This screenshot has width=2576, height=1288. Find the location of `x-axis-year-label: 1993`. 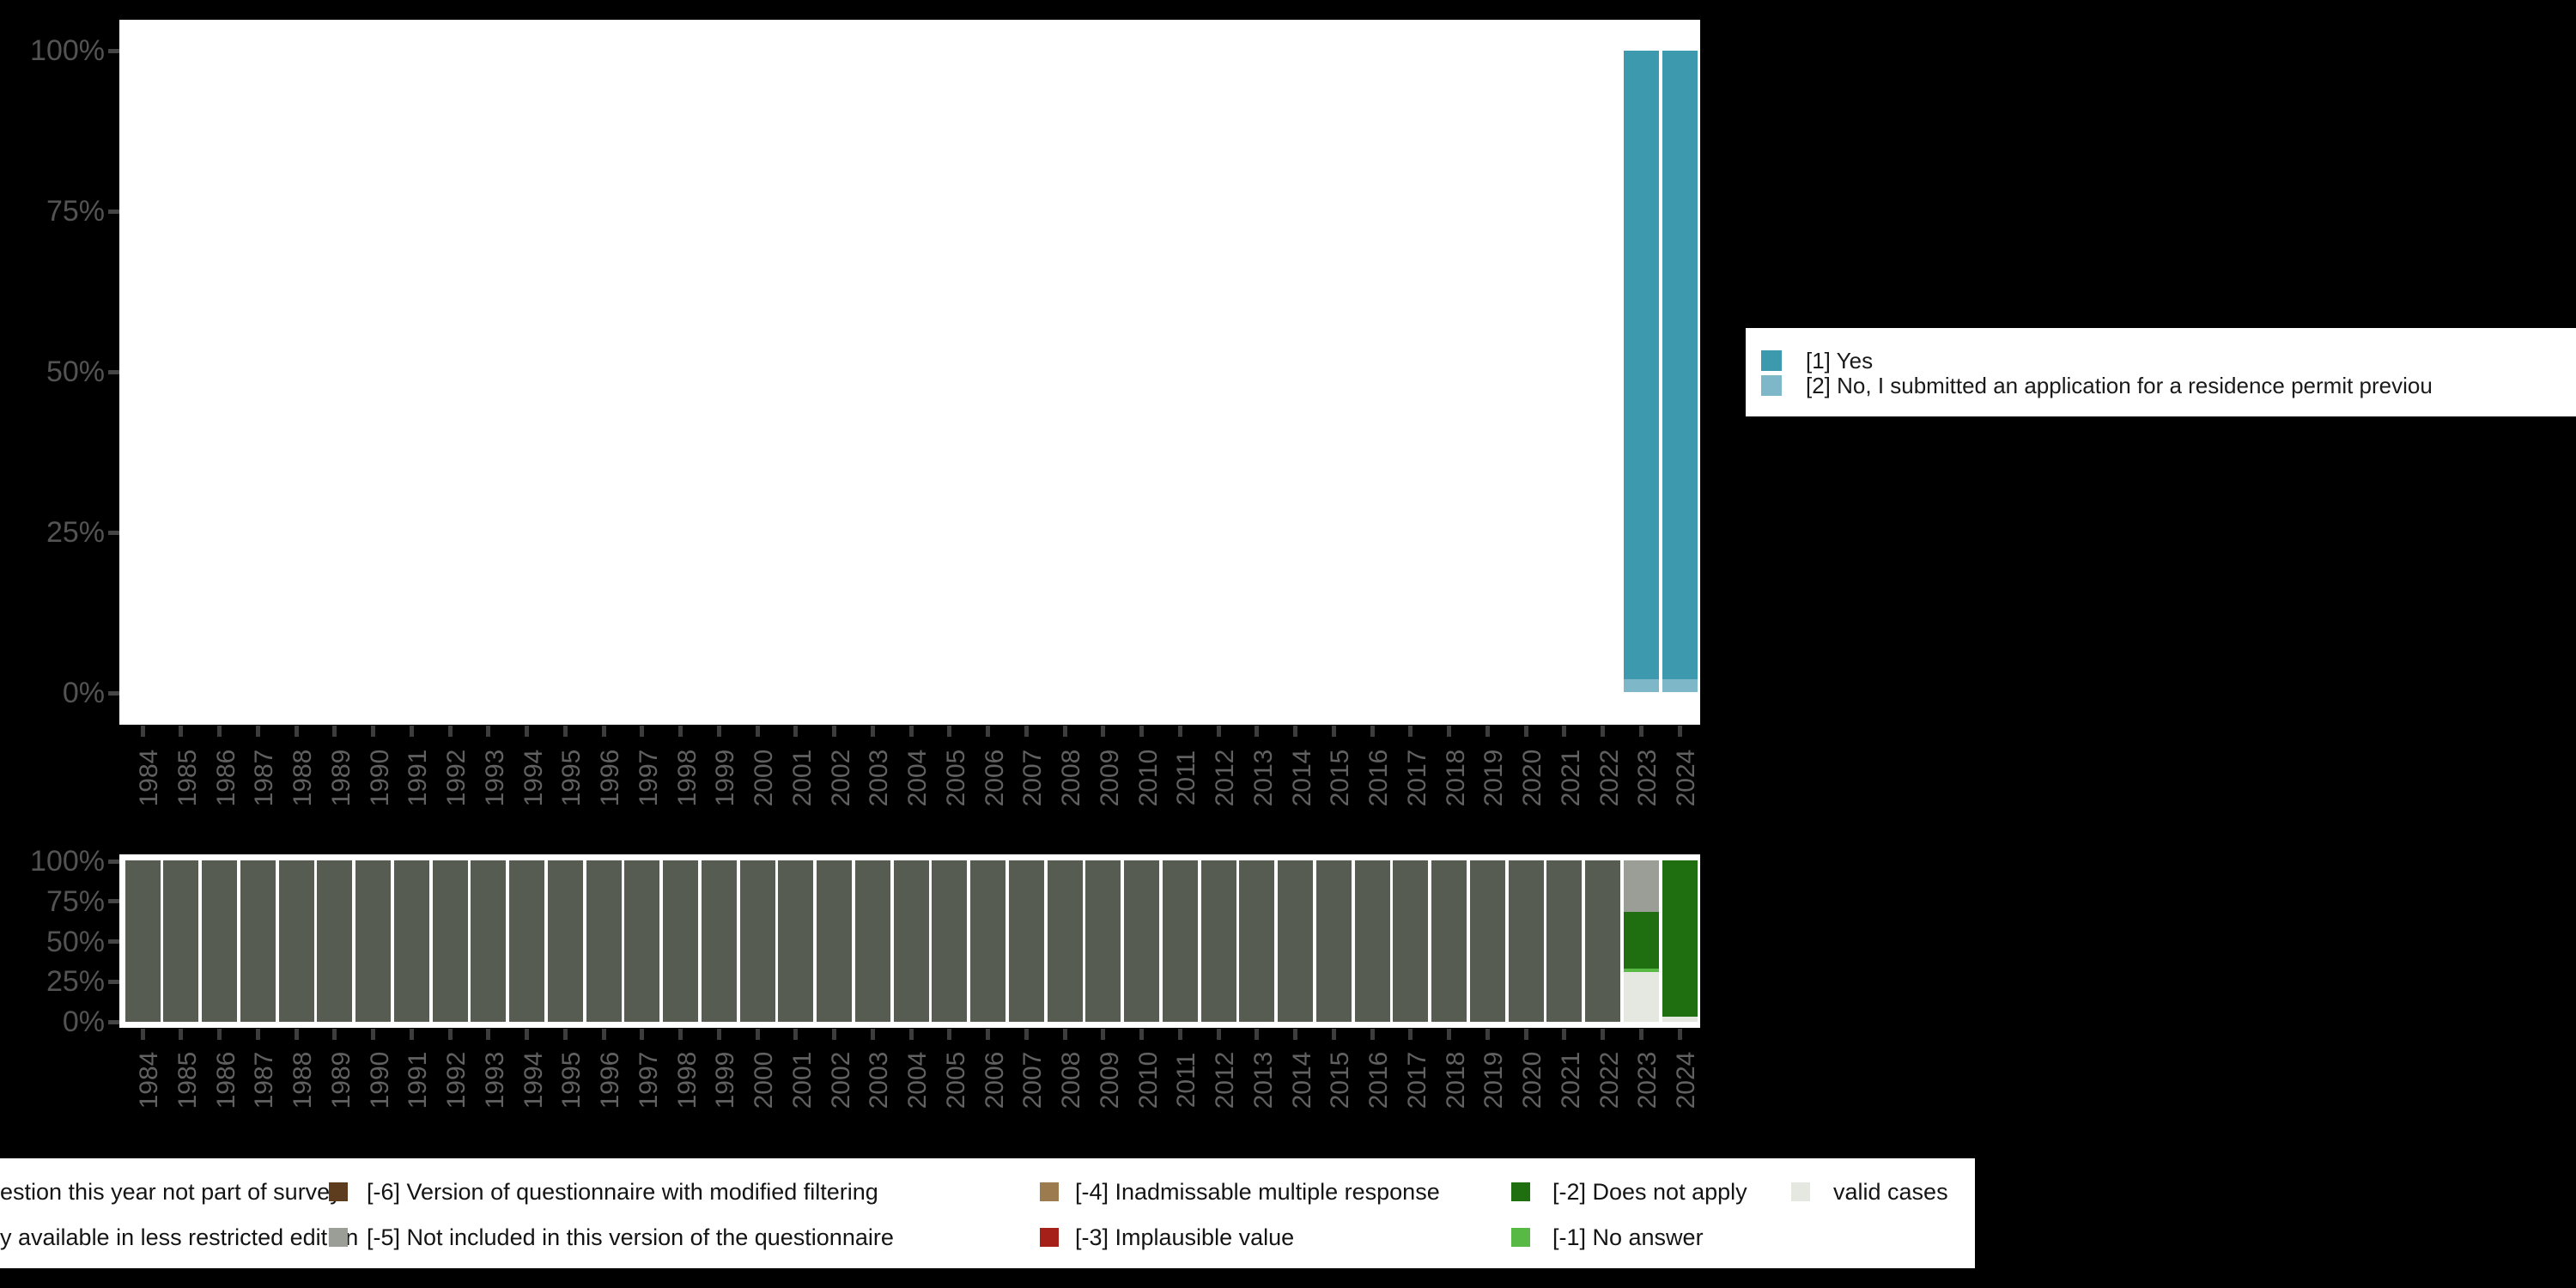

x-axis-year-label: 1993 is located at coordinates (494, 778).